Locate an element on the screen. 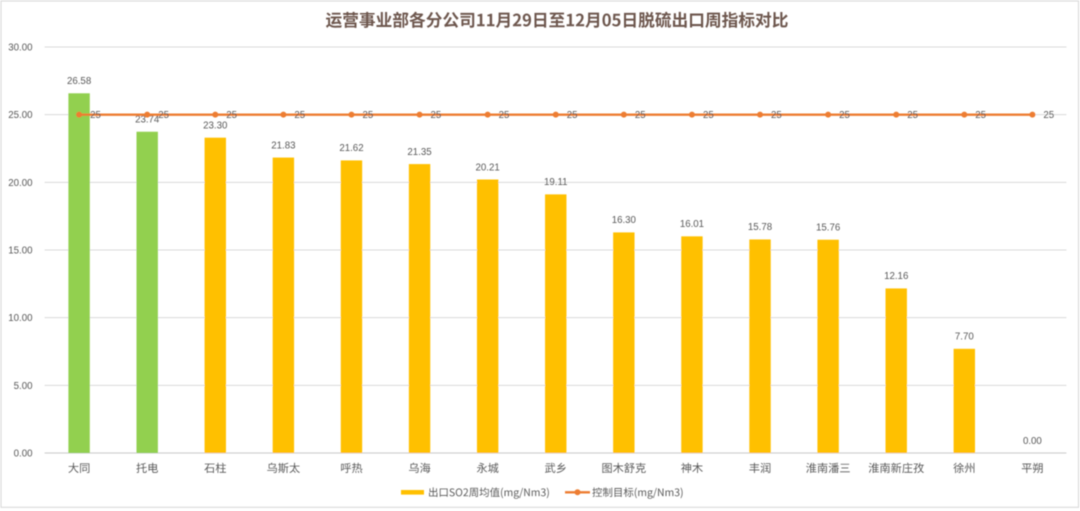 This screenshot has width=1080, height=511. svg-text: 19.11 is located at coordinates (556, 182).